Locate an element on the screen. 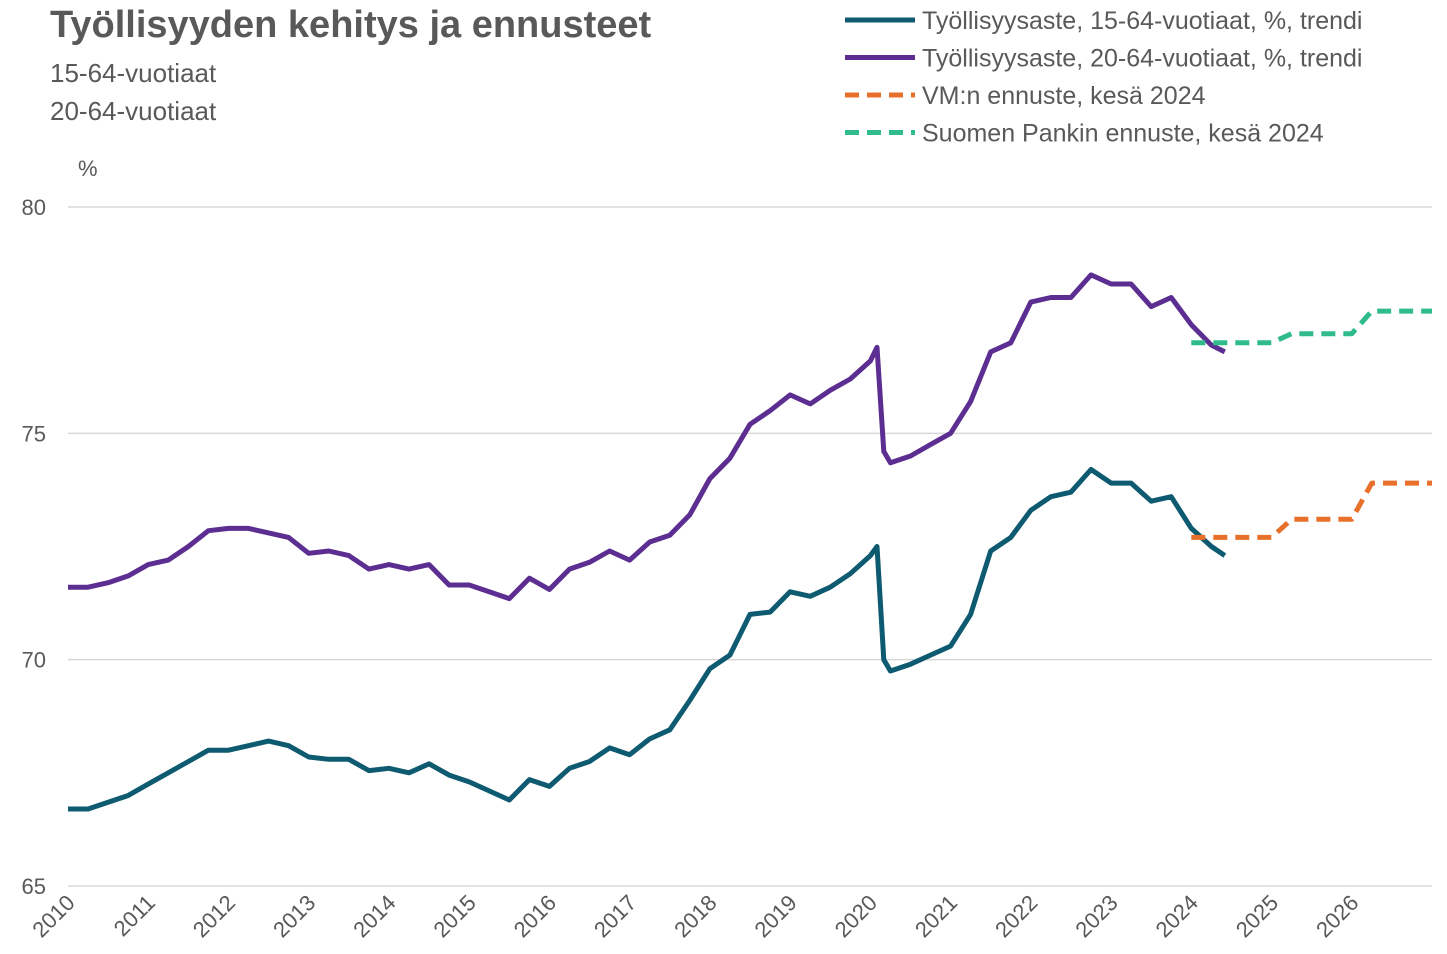 This screenshot has height=954, width=1447. x-tick-label: 2024 is located at coordinates (1177, 916).